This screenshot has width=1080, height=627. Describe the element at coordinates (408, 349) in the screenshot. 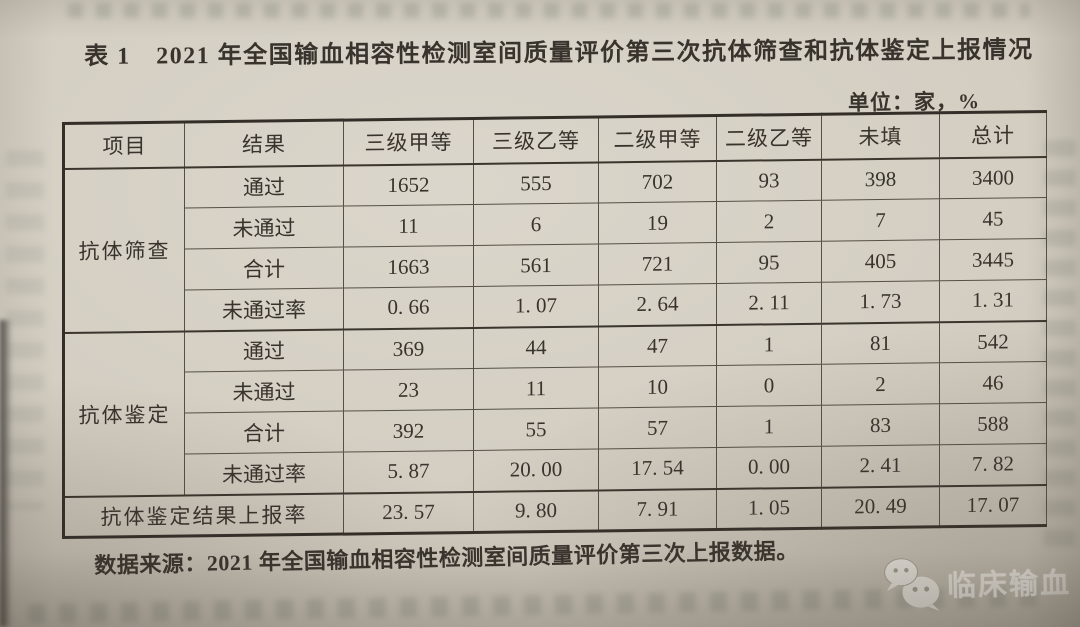

I see `value-cell: 369` at that location.